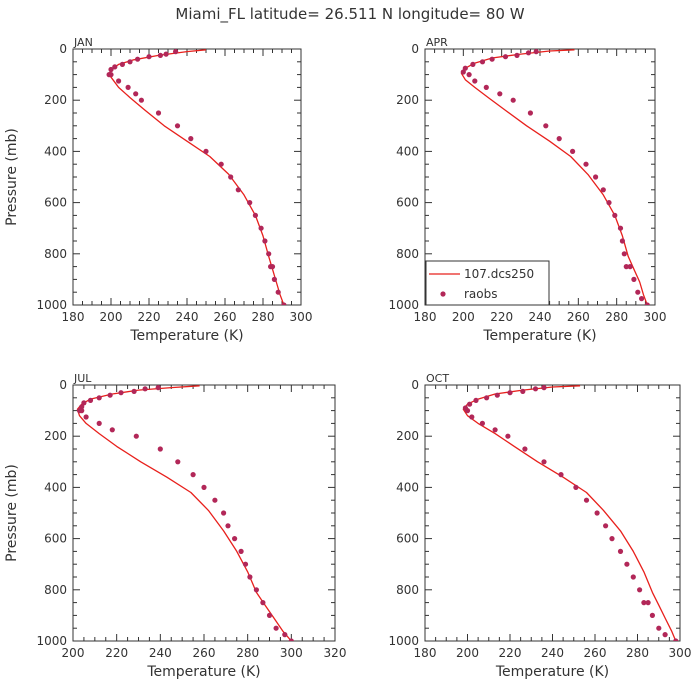 This screenshot has width=700, height=700. Describe the element at coordinates (63, 385) in the screenshot. I see `y-tick-label: 0` at that location.